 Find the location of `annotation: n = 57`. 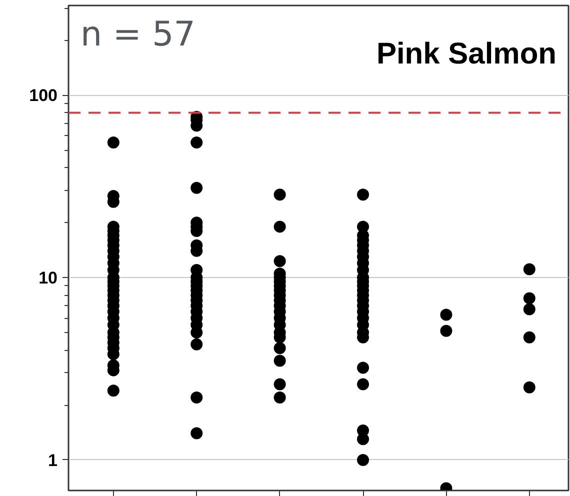

annotation: n = 57 is located at coordinates (138, 34).